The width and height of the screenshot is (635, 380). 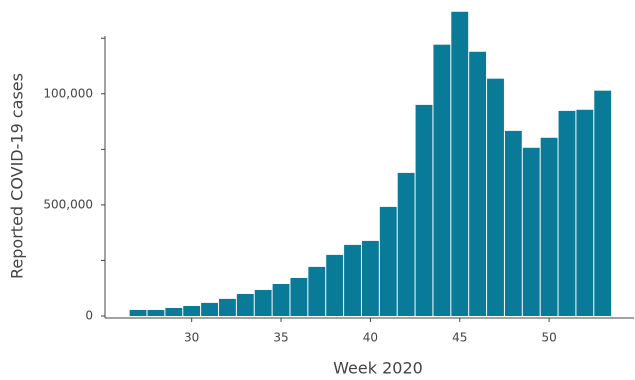 What do you see at coordinates (548, 338) in the screenshot?
I see `x-tick-label: 50` at bounding box center [548, 338].